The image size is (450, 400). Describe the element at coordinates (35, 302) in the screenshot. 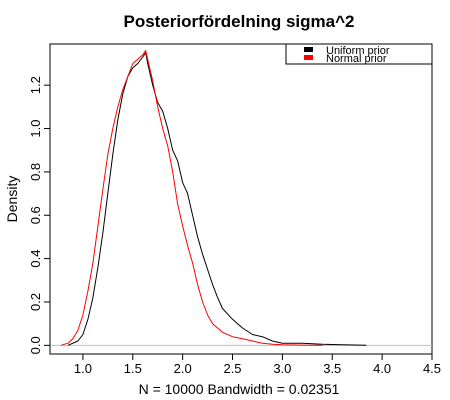

I see `y-tick-label: 0.2` at that location.